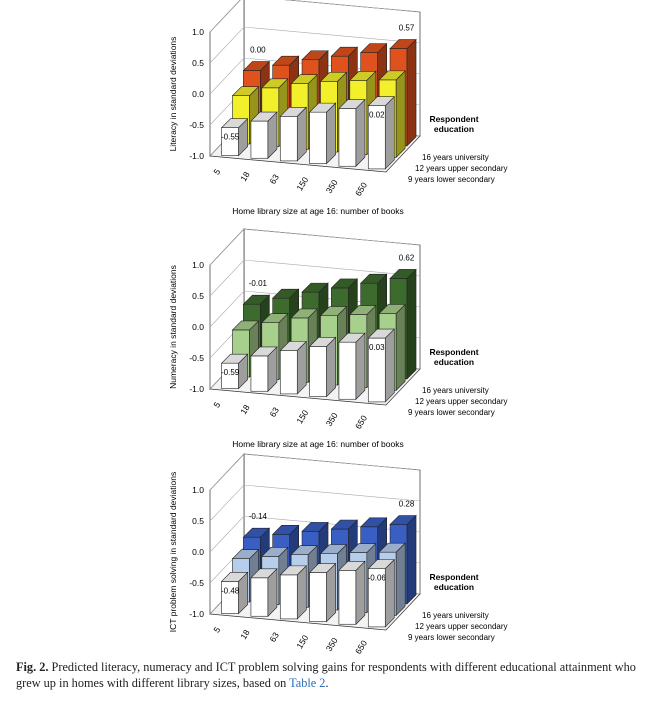 The height and width of the screenshot is (711, 660). Describe the element at coordinates (198, 296) in the screenshot. I see `y-tick-label: 0.5` at that location.